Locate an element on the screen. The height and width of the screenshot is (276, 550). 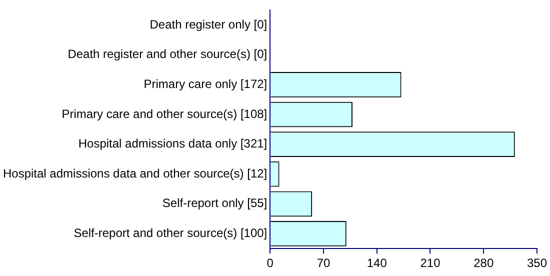
y-tick-label: Primary care and other source(s) [108] is located at coordinates (165, 113).